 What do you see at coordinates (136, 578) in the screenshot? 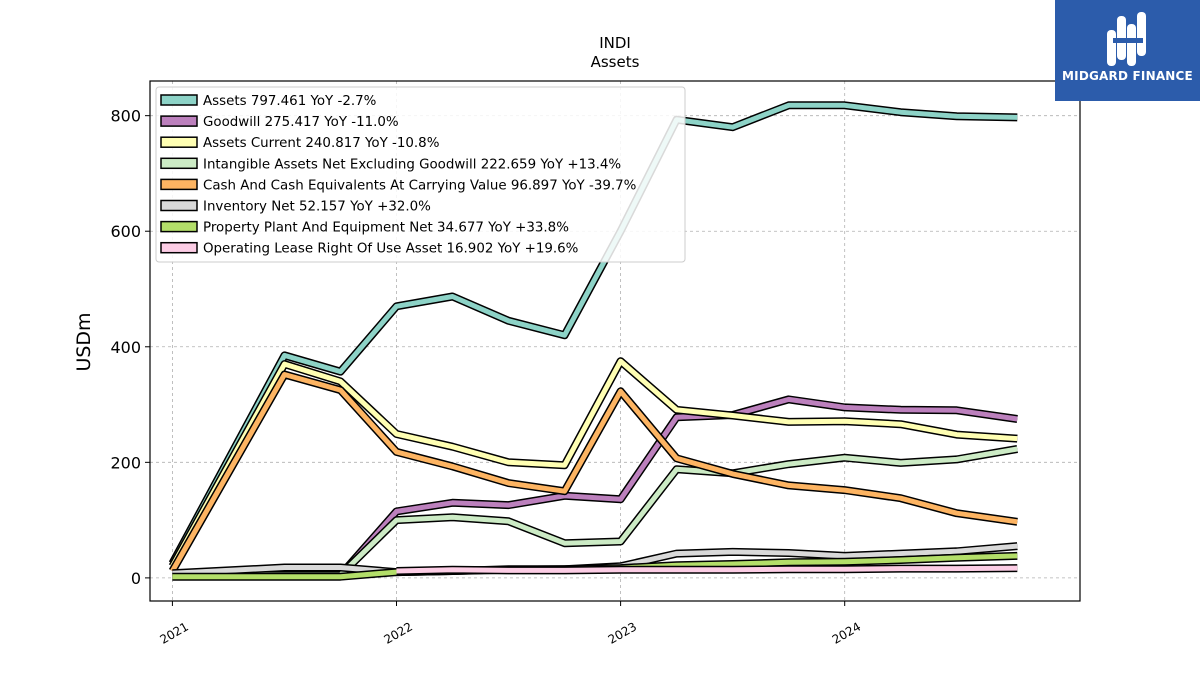
I see `y-tick-label: 0` at bounding box center [136, 578].